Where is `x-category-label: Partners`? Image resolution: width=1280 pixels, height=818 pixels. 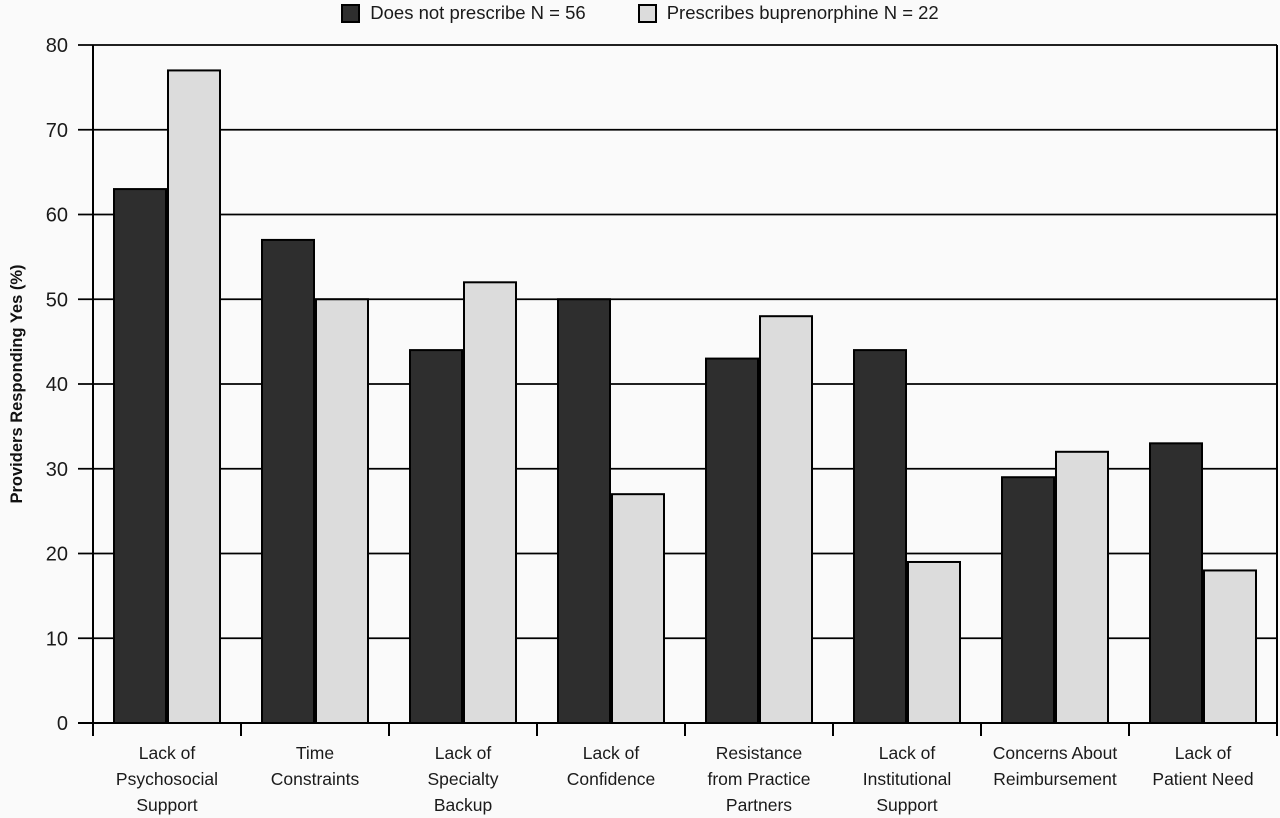
x-category-label: Partners is located at coordinates (759, 805).